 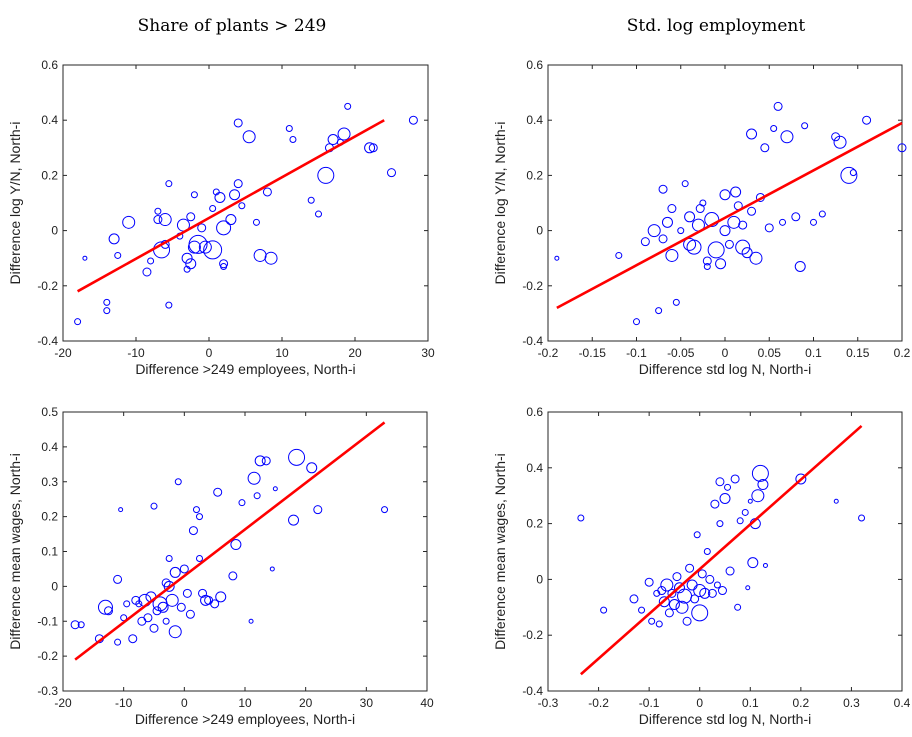 I want to click on fit-line-bottom-right, so click(x=721, y=550).